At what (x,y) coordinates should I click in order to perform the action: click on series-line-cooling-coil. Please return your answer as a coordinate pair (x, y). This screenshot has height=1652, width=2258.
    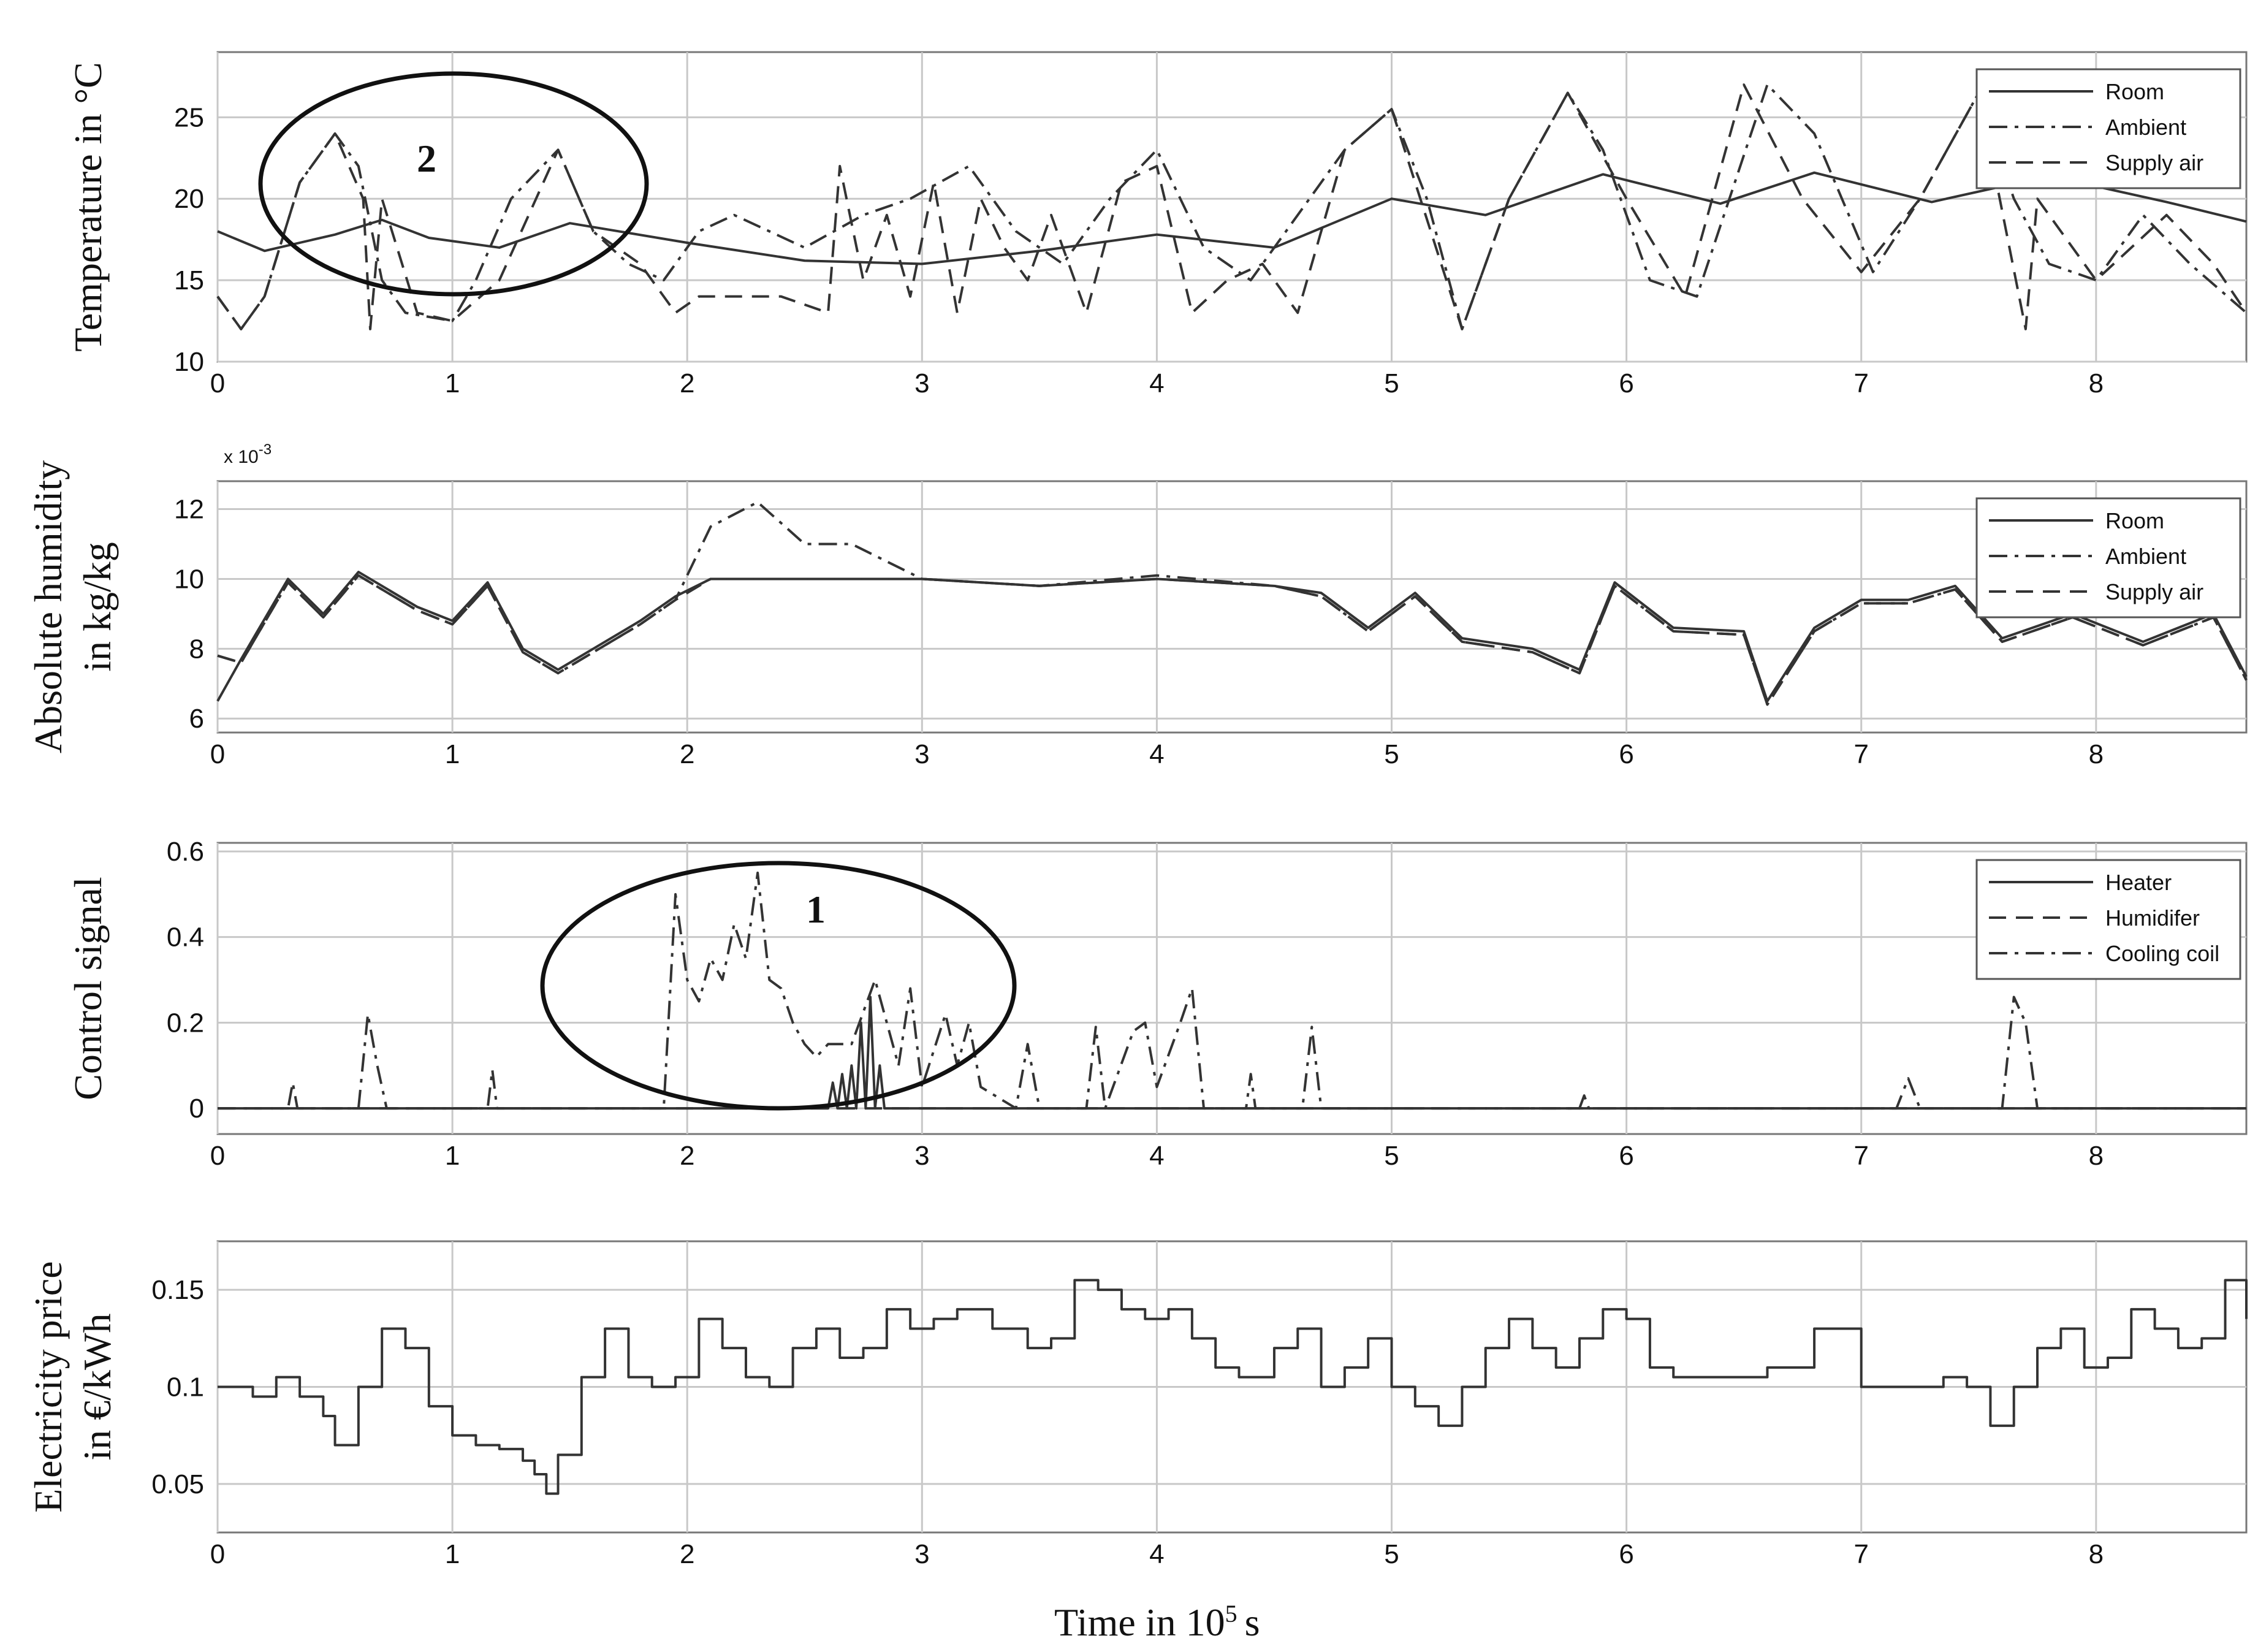
    Looking at the image, I should click on (1232, 990).